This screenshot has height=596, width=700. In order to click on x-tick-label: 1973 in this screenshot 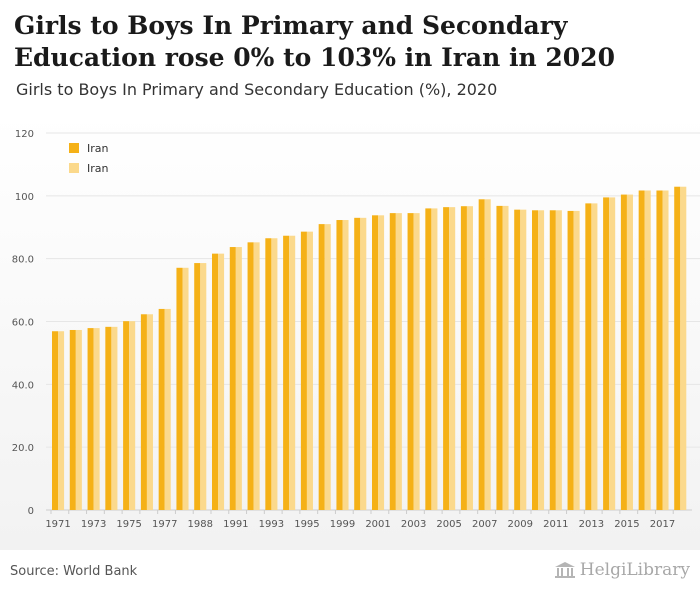, I will do `click(93, 524)`.